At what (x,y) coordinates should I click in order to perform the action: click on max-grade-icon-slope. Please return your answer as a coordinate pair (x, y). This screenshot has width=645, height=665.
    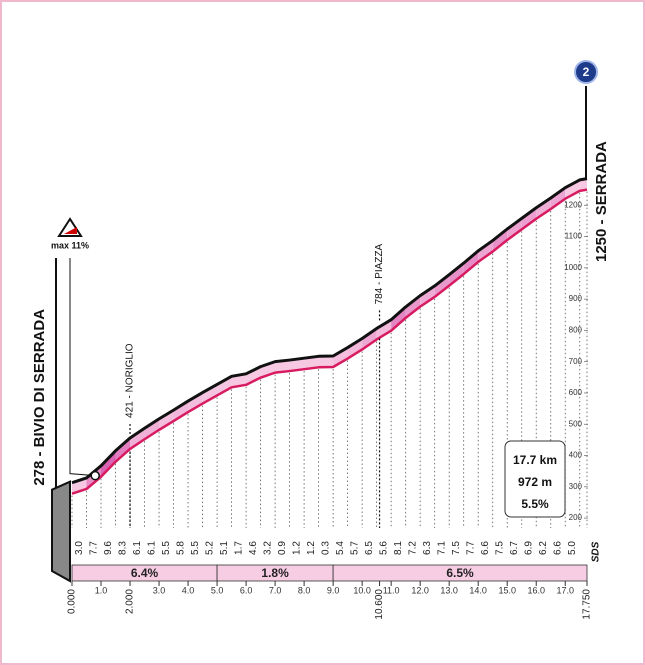
    Looking at the image, I should click on (70, 230).